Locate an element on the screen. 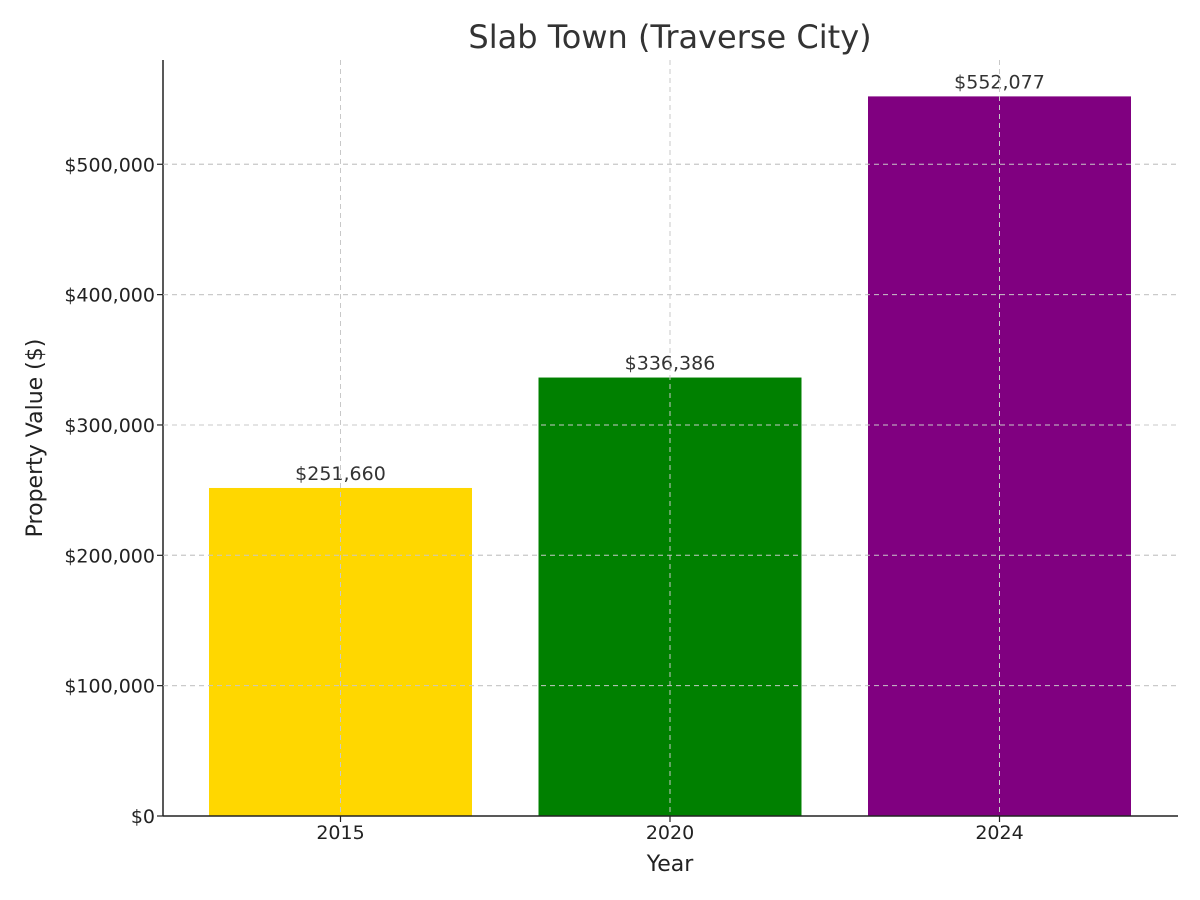 The width and height of the screenshot is (1200, 900). x-tick-label: 2024 is located at coordinates (999, 833).